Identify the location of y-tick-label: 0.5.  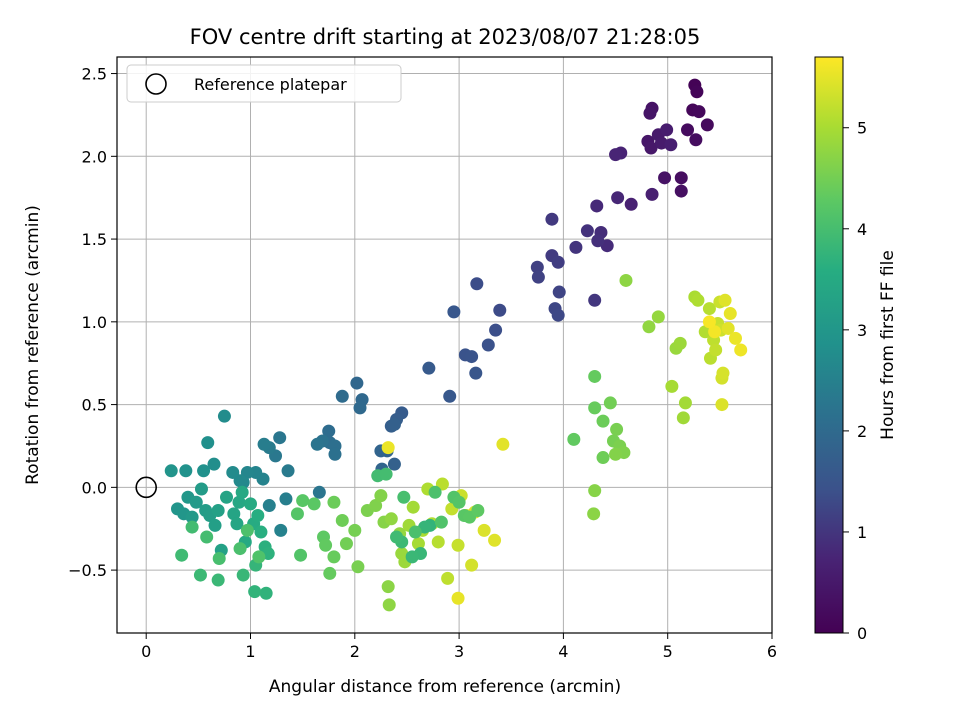
(94, 405).